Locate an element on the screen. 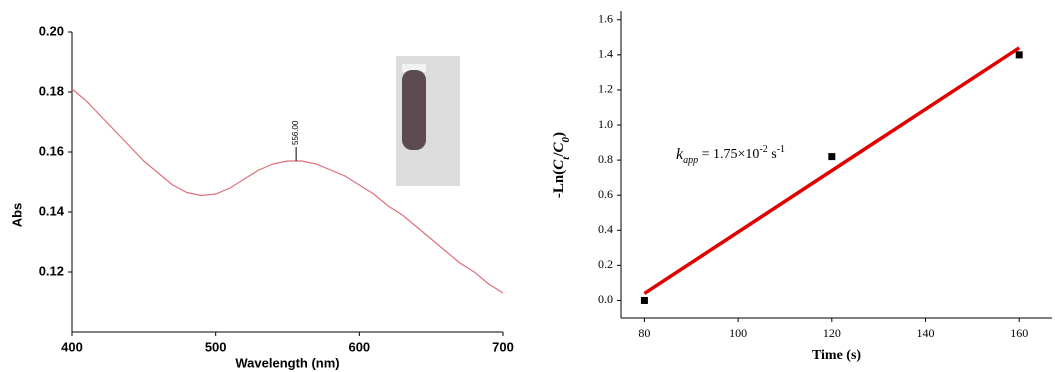 The height and width of the screenshot is (372, 1055). y-tick-label: 0.2 is located at coordinates (605, 264).